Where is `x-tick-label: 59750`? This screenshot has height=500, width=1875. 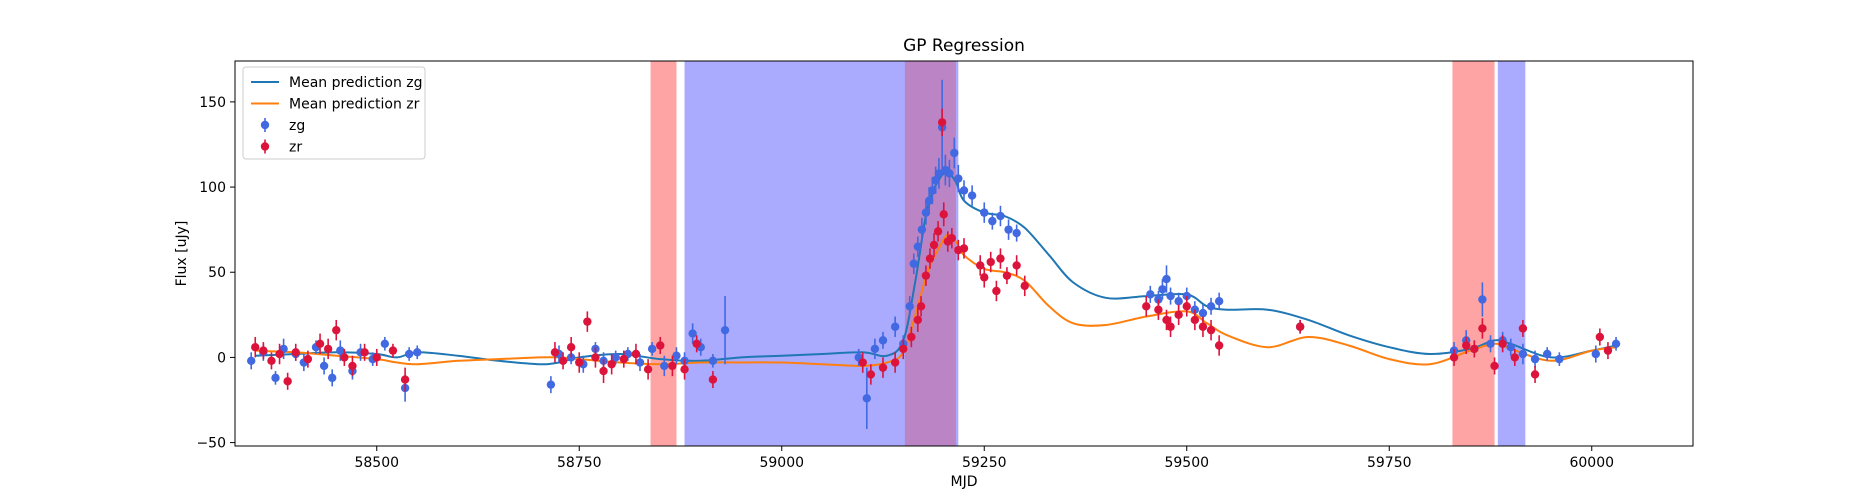 x-tick-label: 59750 is located at coordinates (1389, 463).